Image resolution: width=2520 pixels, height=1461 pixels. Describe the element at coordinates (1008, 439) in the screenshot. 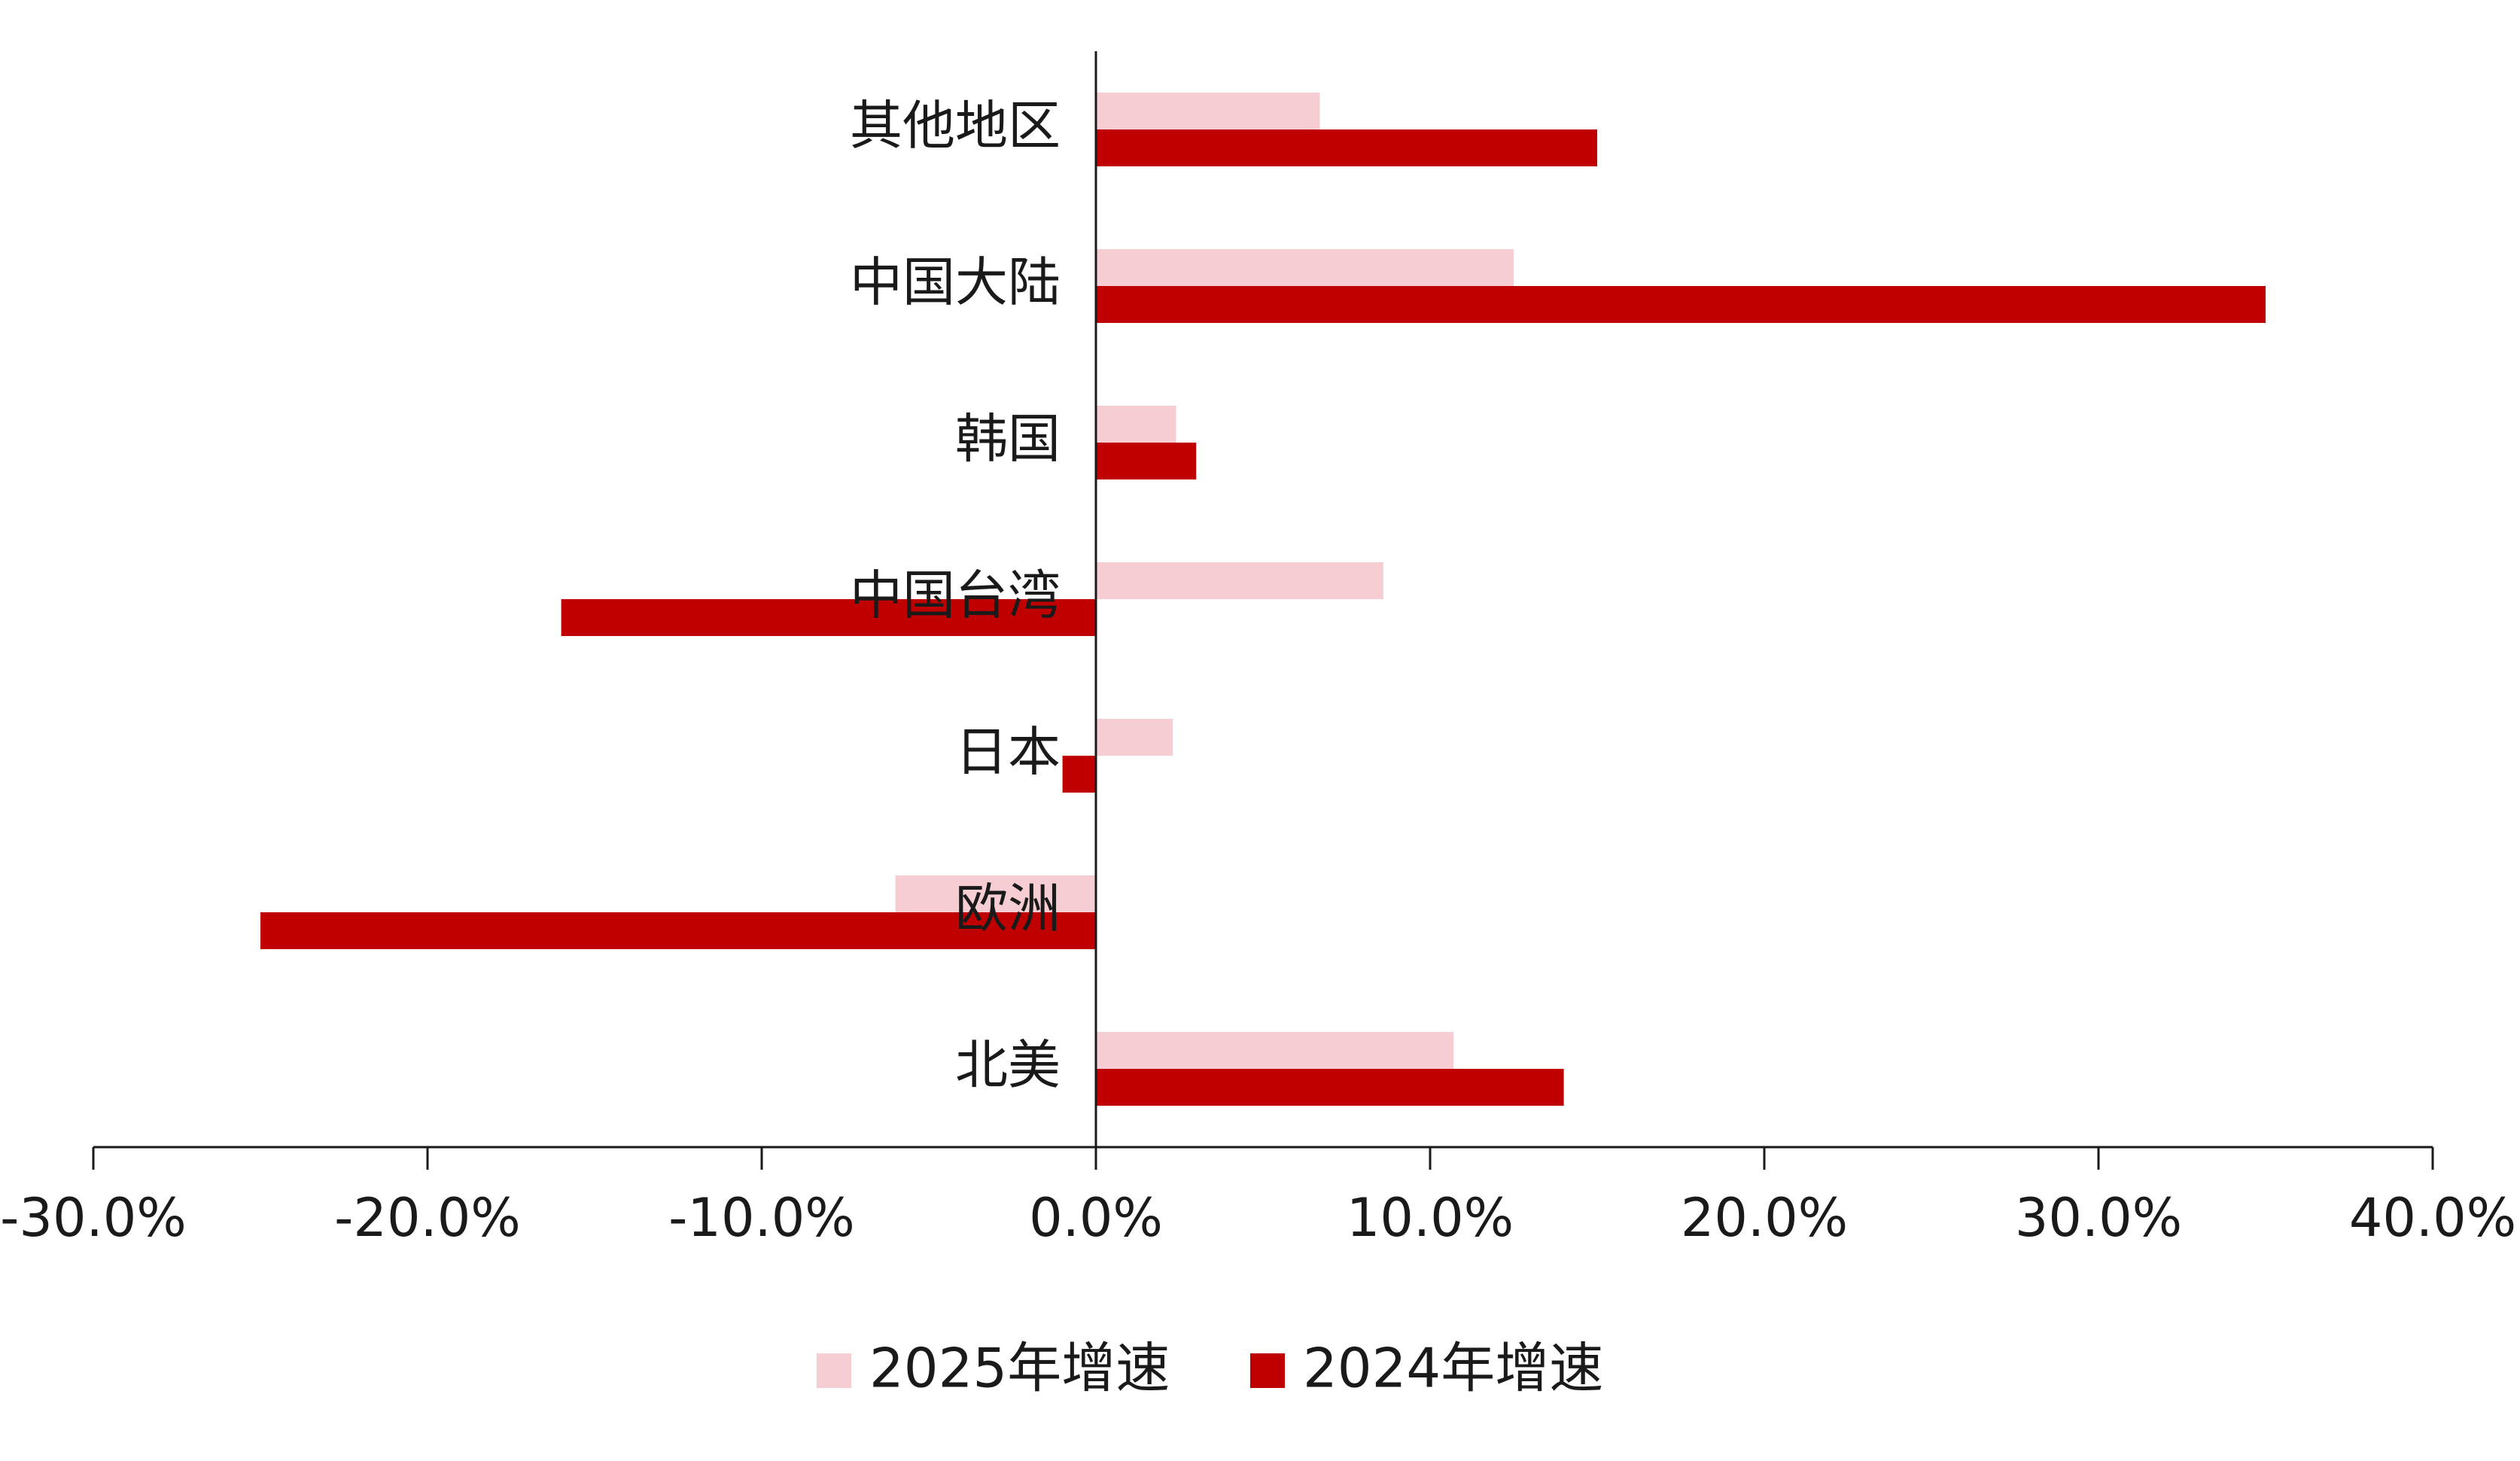

I see `y-tick-label: 韩国` at that location.